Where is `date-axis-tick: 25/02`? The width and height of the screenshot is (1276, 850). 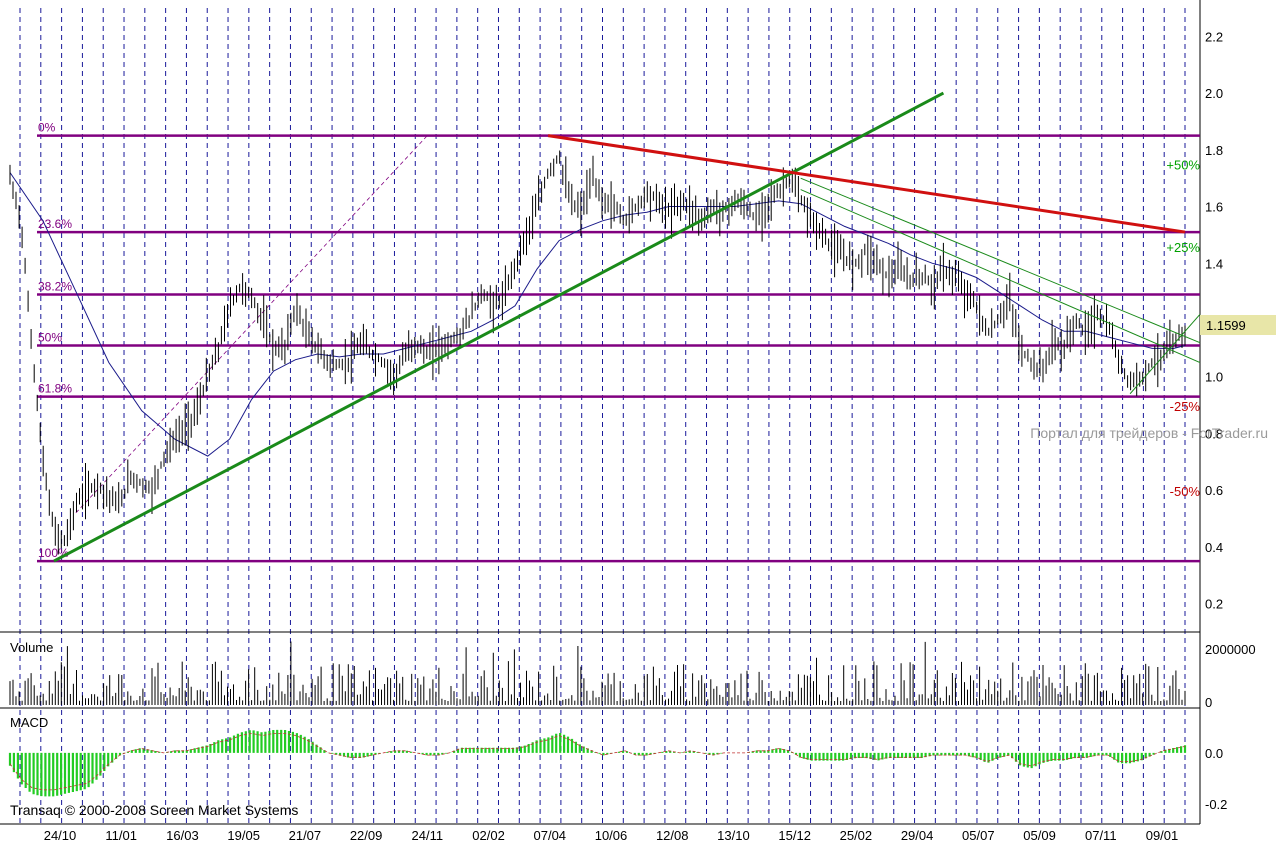
date-axis-tick: 25/02 is located at coordinates (856, 835).